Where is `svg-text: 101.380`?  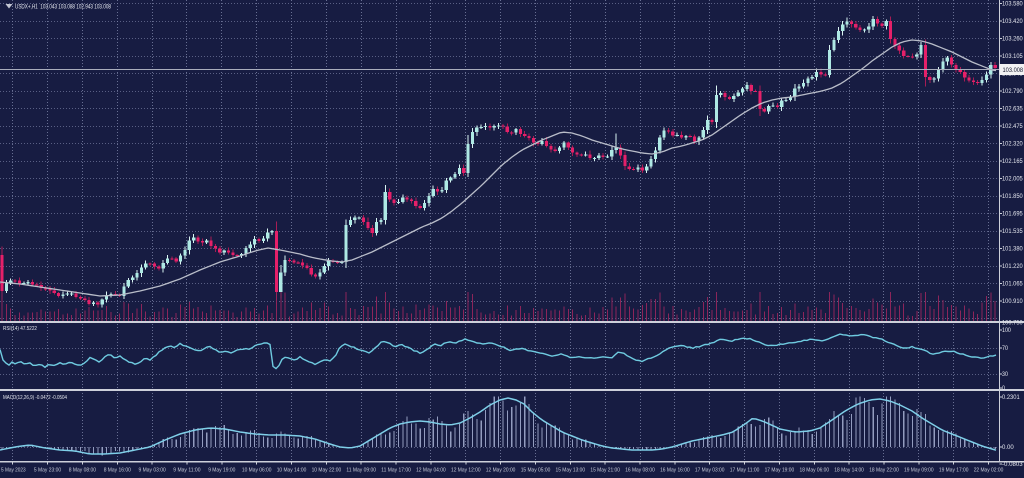
svg-text: 101.380 is located at coordinates (1012, 250).